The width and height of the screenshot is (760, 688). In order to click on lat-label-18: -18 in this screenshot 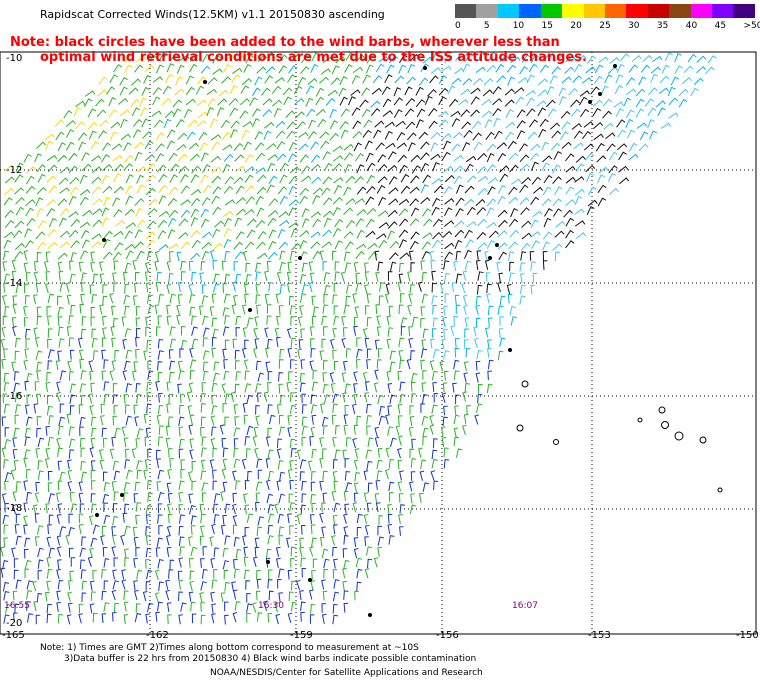, I will do `click(14, 508)`.